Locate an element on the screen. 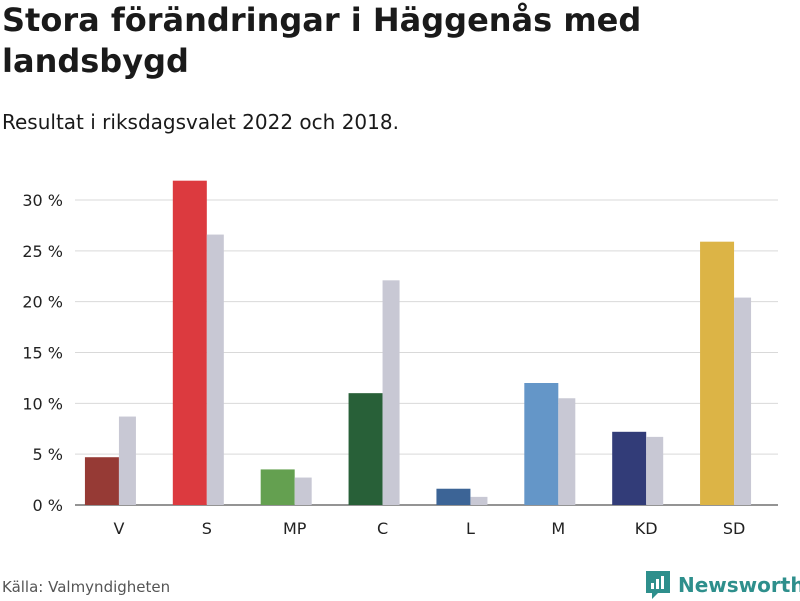 This screenshot has height=601, width=800. brand-logo: Newsworthy is located at coordinates (722, 585).